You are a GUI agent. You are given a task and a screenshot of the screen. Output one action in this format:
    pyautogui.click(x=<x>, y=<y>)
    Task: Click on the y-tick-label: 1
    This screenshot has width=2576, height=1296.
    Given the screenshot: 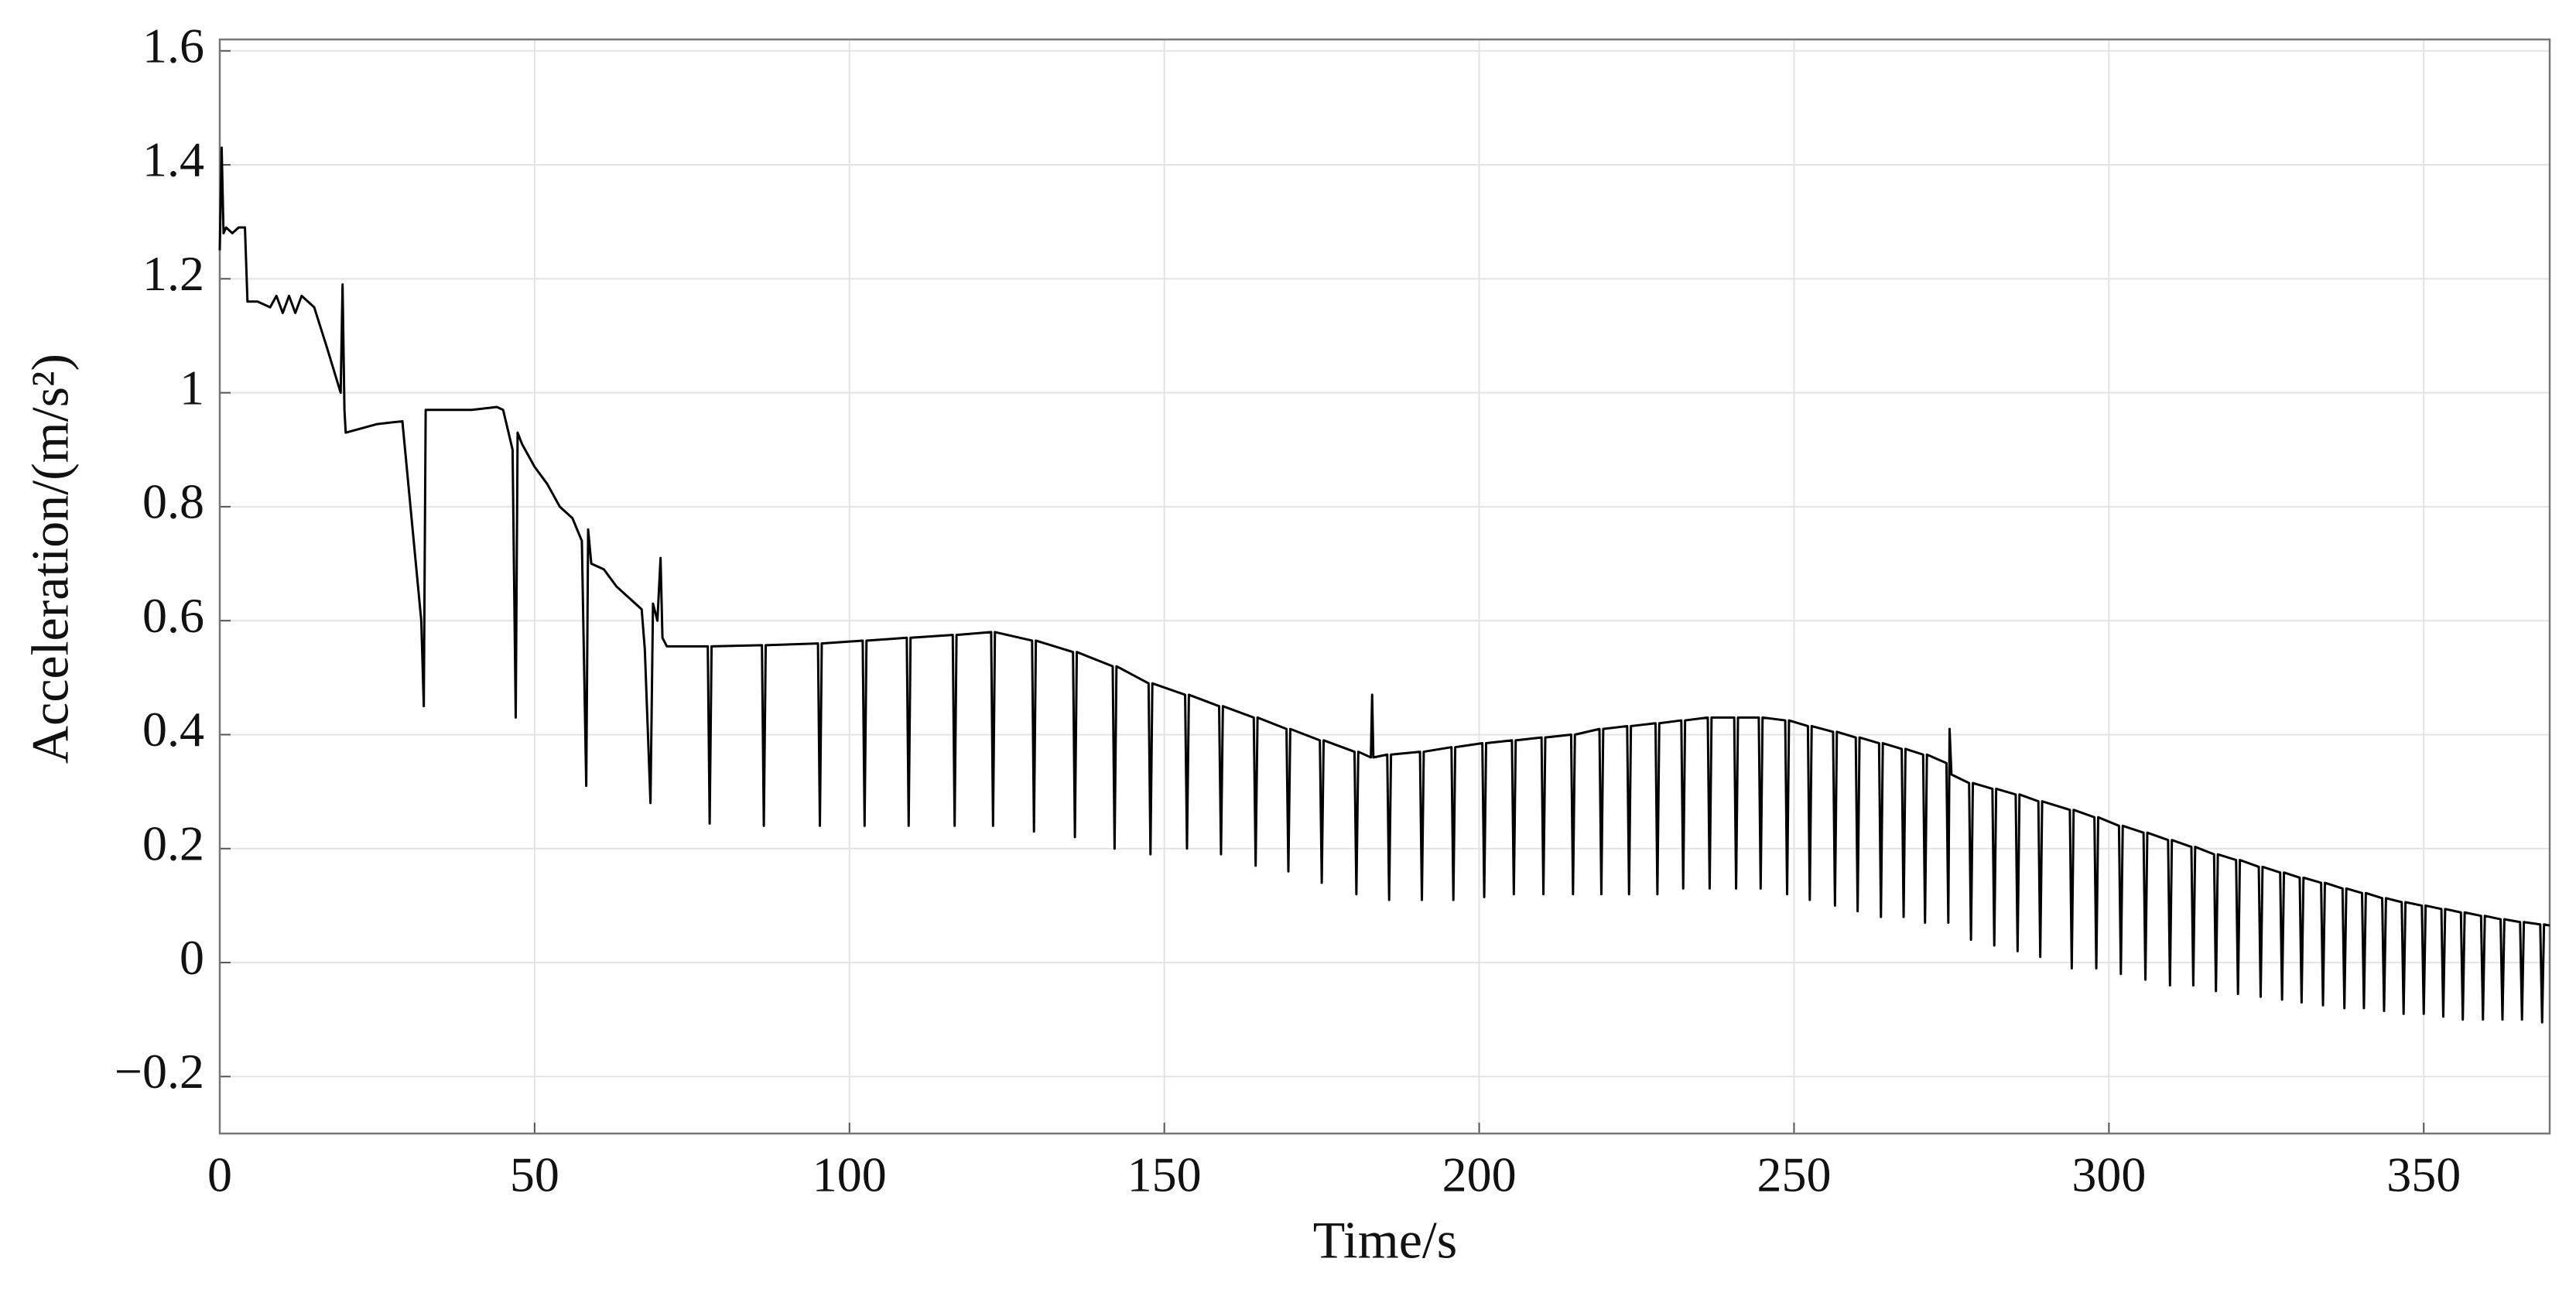 What is the action you would take?
    pyautogui.click(x=192, y=387)
    